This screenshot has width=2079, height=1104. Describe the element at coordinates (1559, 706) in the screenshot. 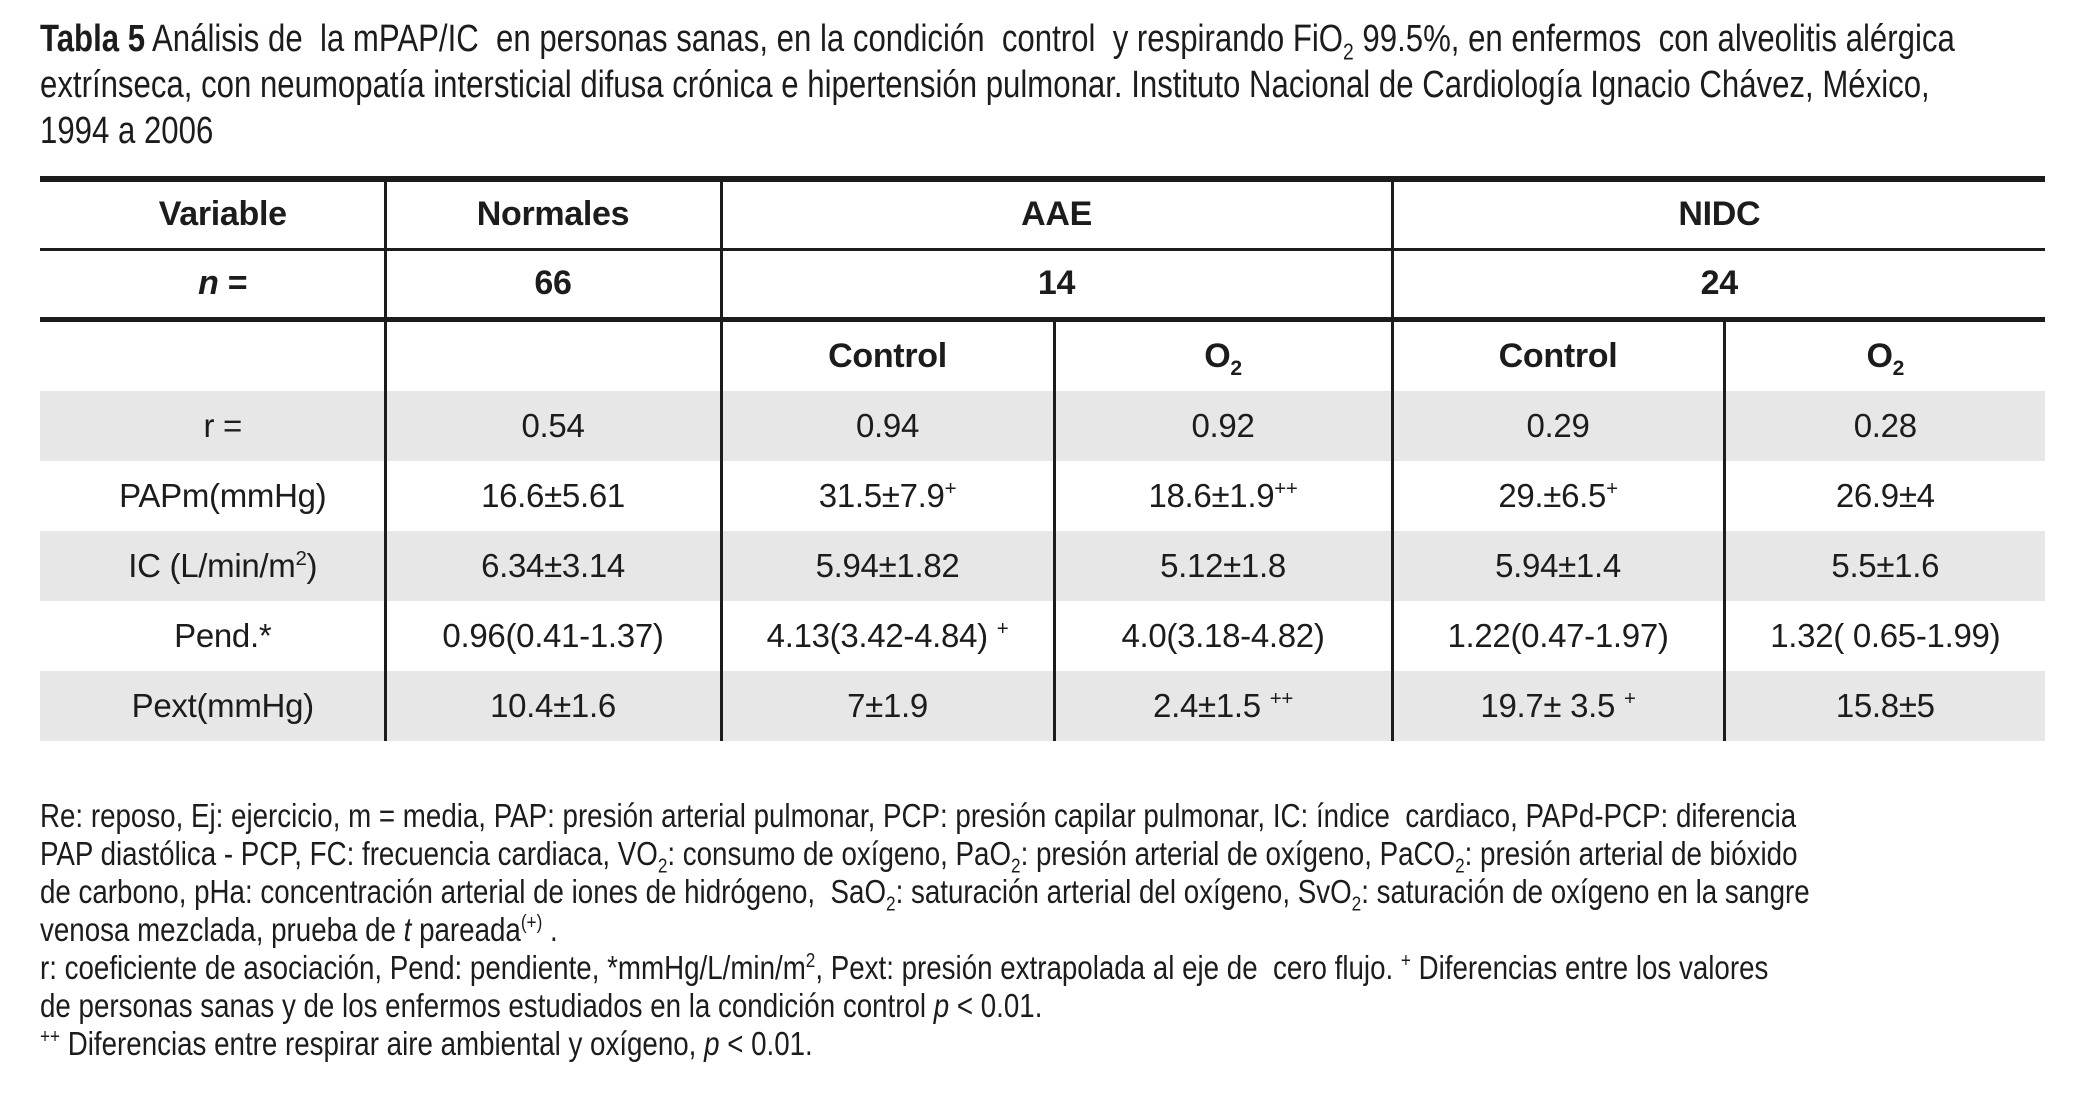

I see `table-cell: 19.7± 3.5 +` at that location.